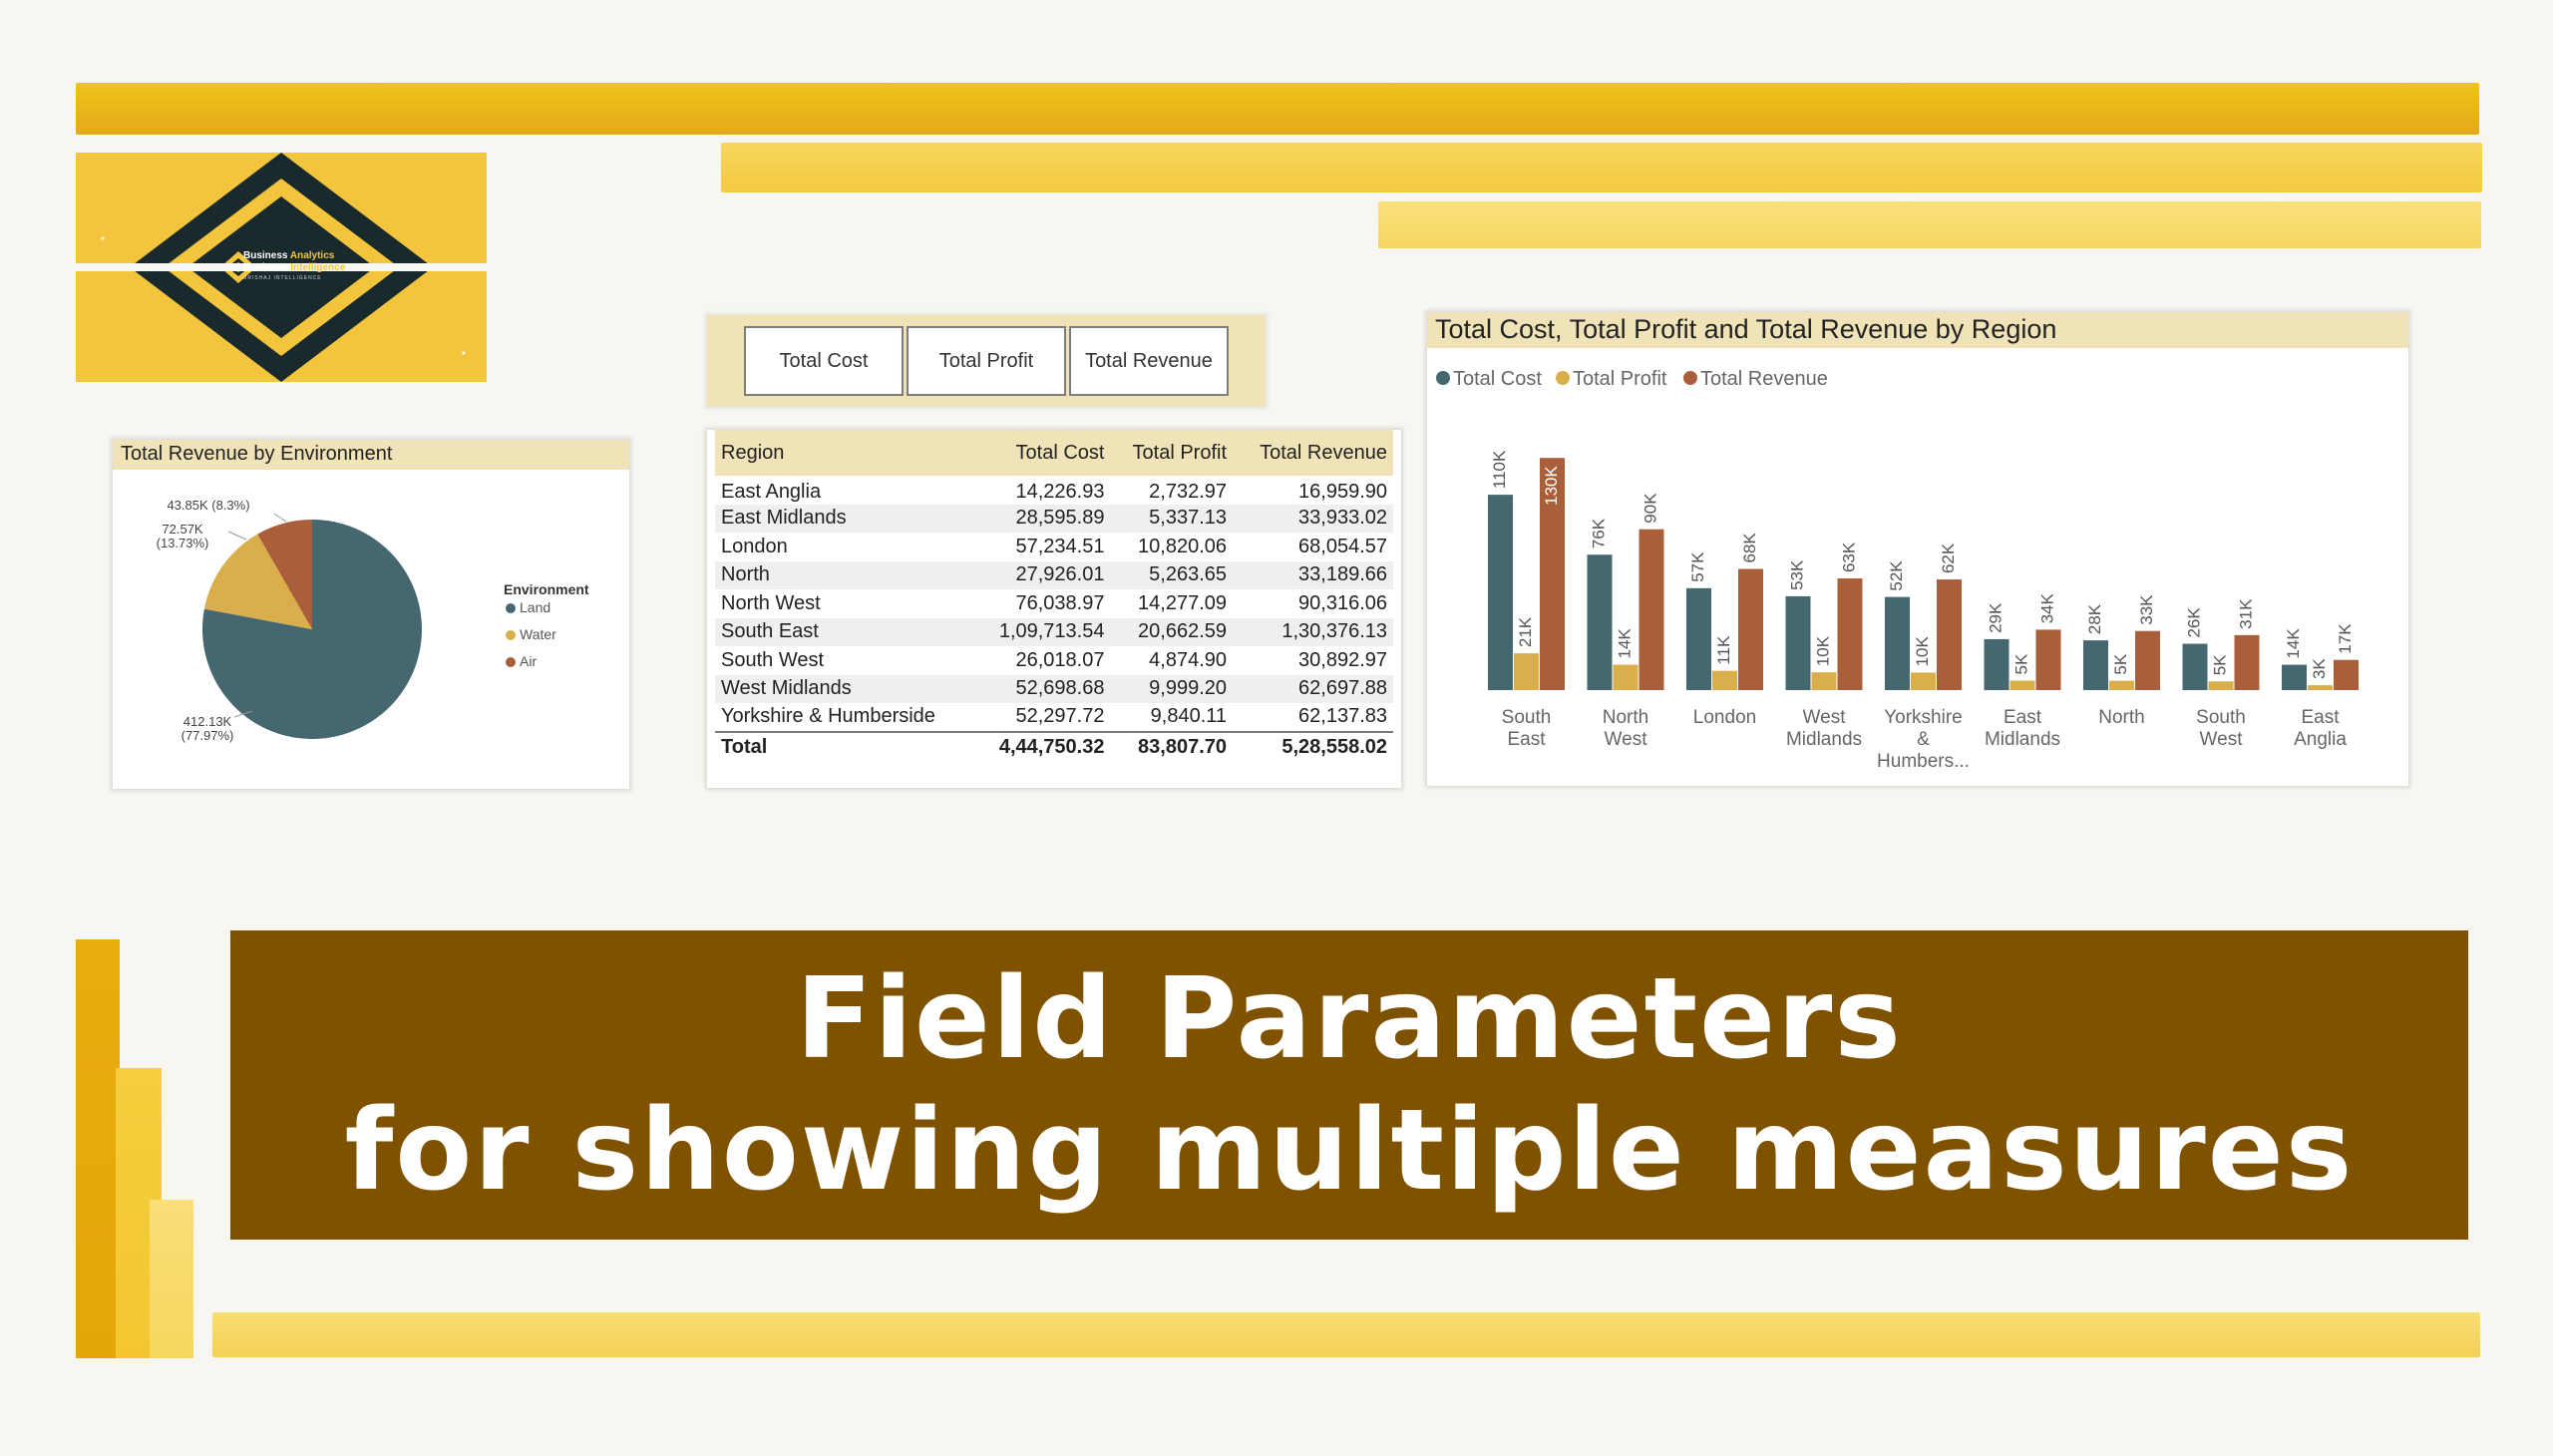 Image resolution: width=2553 pixels, height=1456 pixels. I want to click on column-header-total-cost: Total Cost, so click(1043, 453).